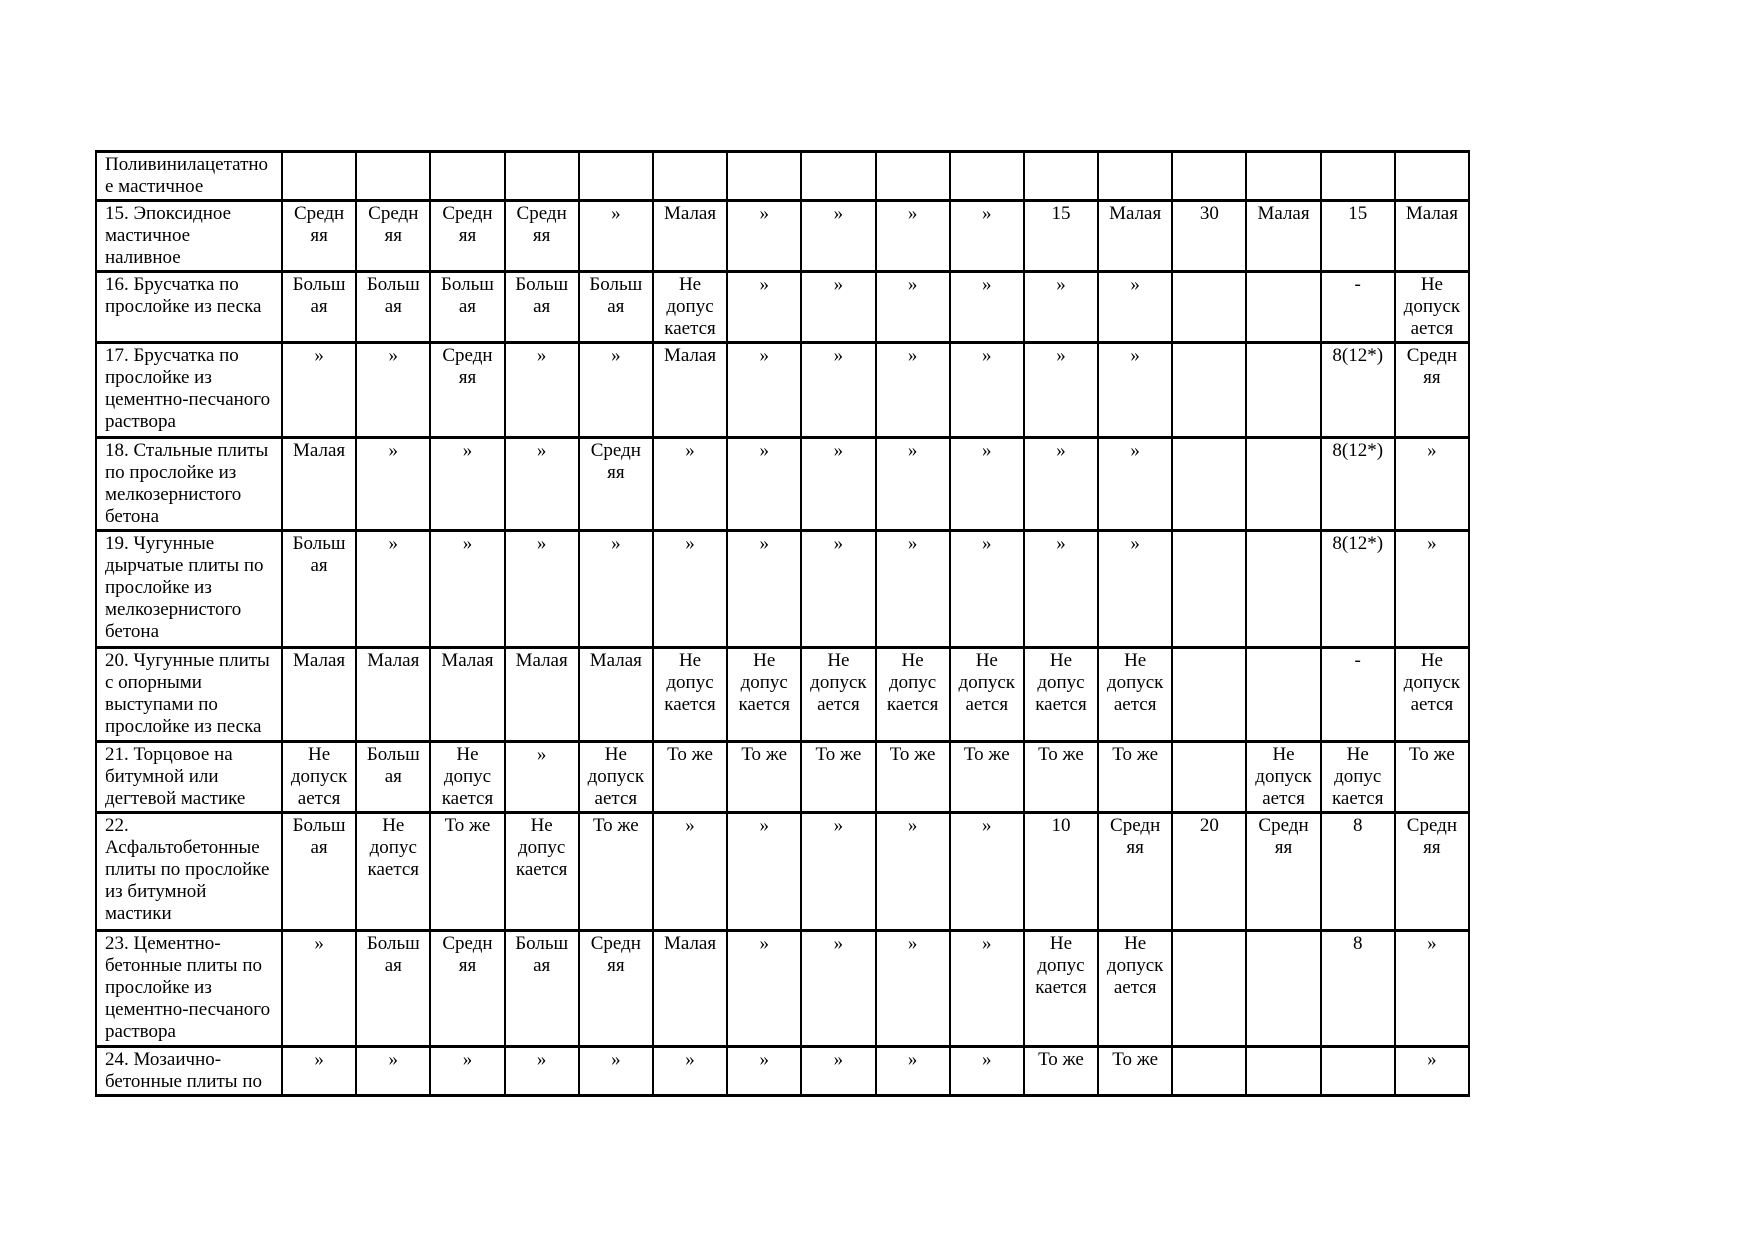  What do you see at coordinates (1061, 871) in the screenshot?
I see `data-cell: 10` at bounding box center [1061, 871].